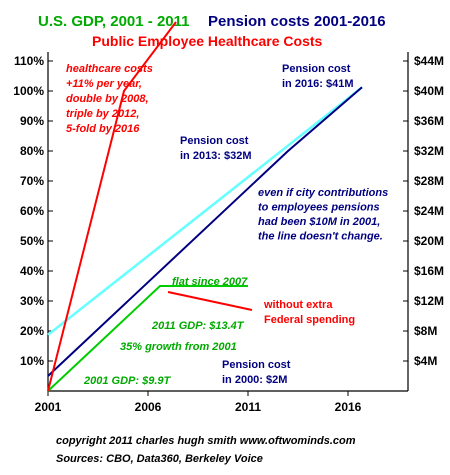 Image resolution: width=450 pixels, height=475 pixels. I want to click on left-tick-label: 100%, so click(28, 91).